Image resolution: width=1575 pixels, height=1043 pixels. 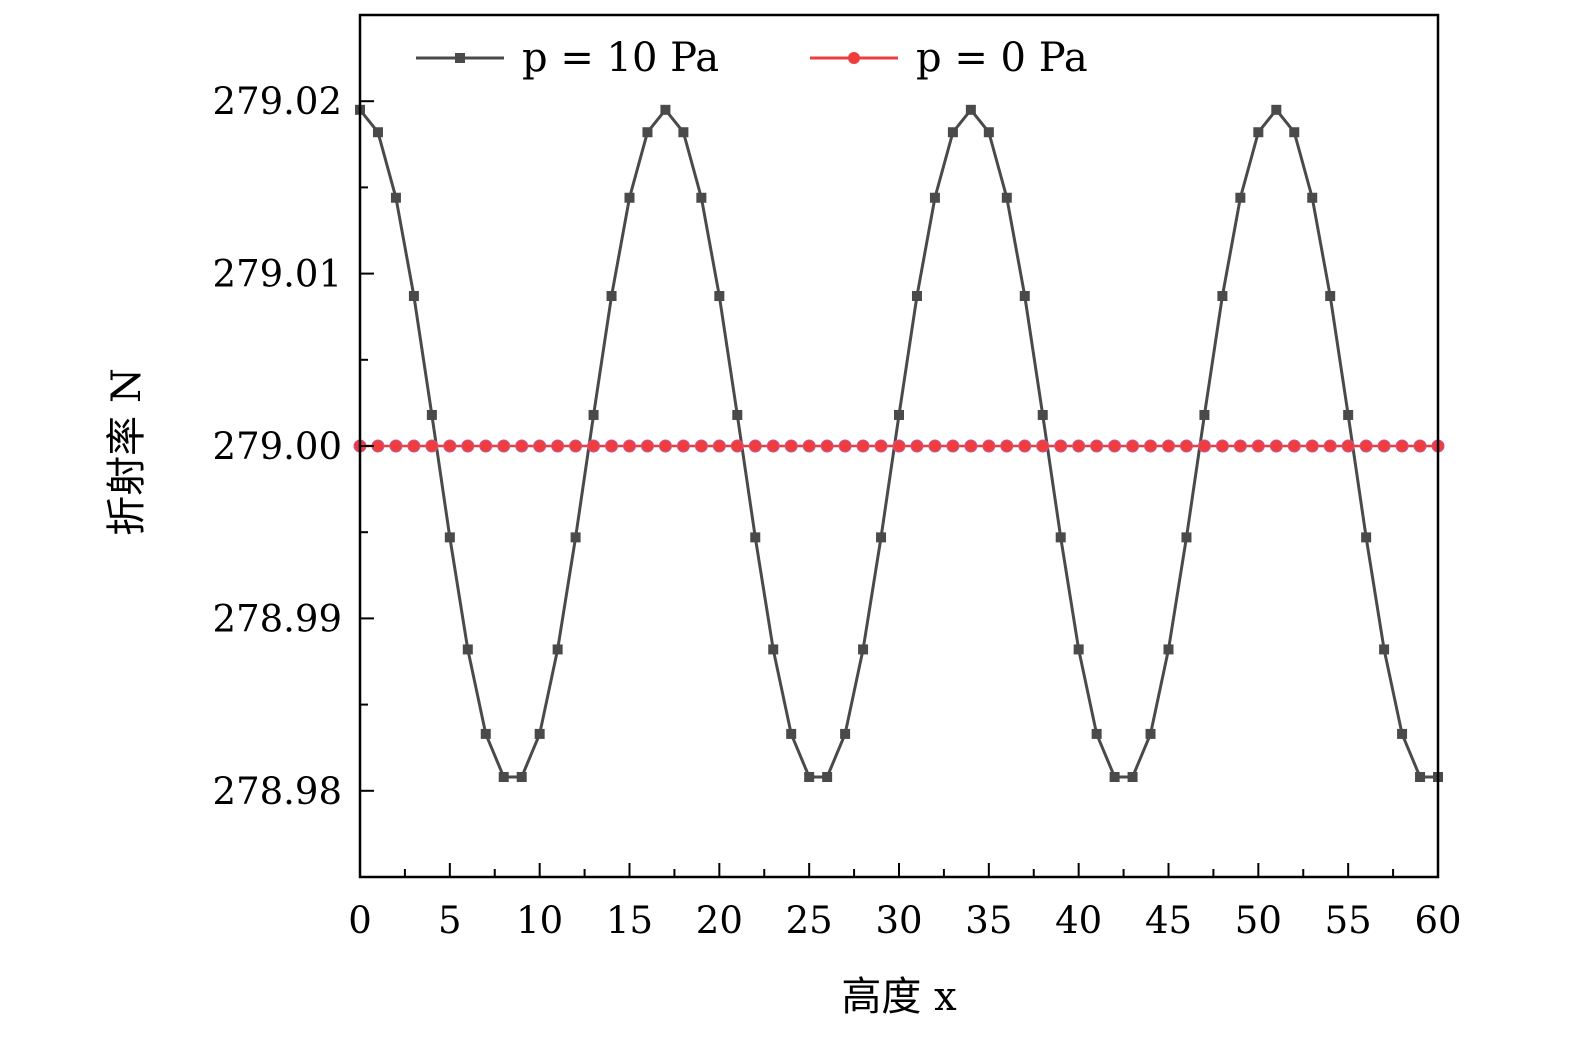 I want to click on x-tick-label: 35, so click(x=988, y=920).